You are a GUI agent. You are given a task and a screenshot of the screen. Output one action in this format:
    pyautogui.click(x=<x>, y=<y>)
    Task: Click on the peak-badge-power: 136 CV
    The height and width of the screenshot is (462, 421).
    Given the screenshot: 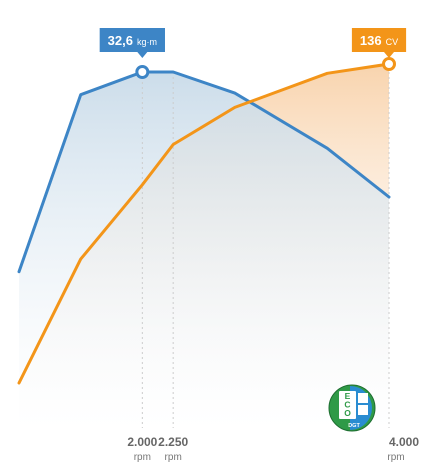 What is the action you would take?
    pyautogui.click(x=379, y=43)
    